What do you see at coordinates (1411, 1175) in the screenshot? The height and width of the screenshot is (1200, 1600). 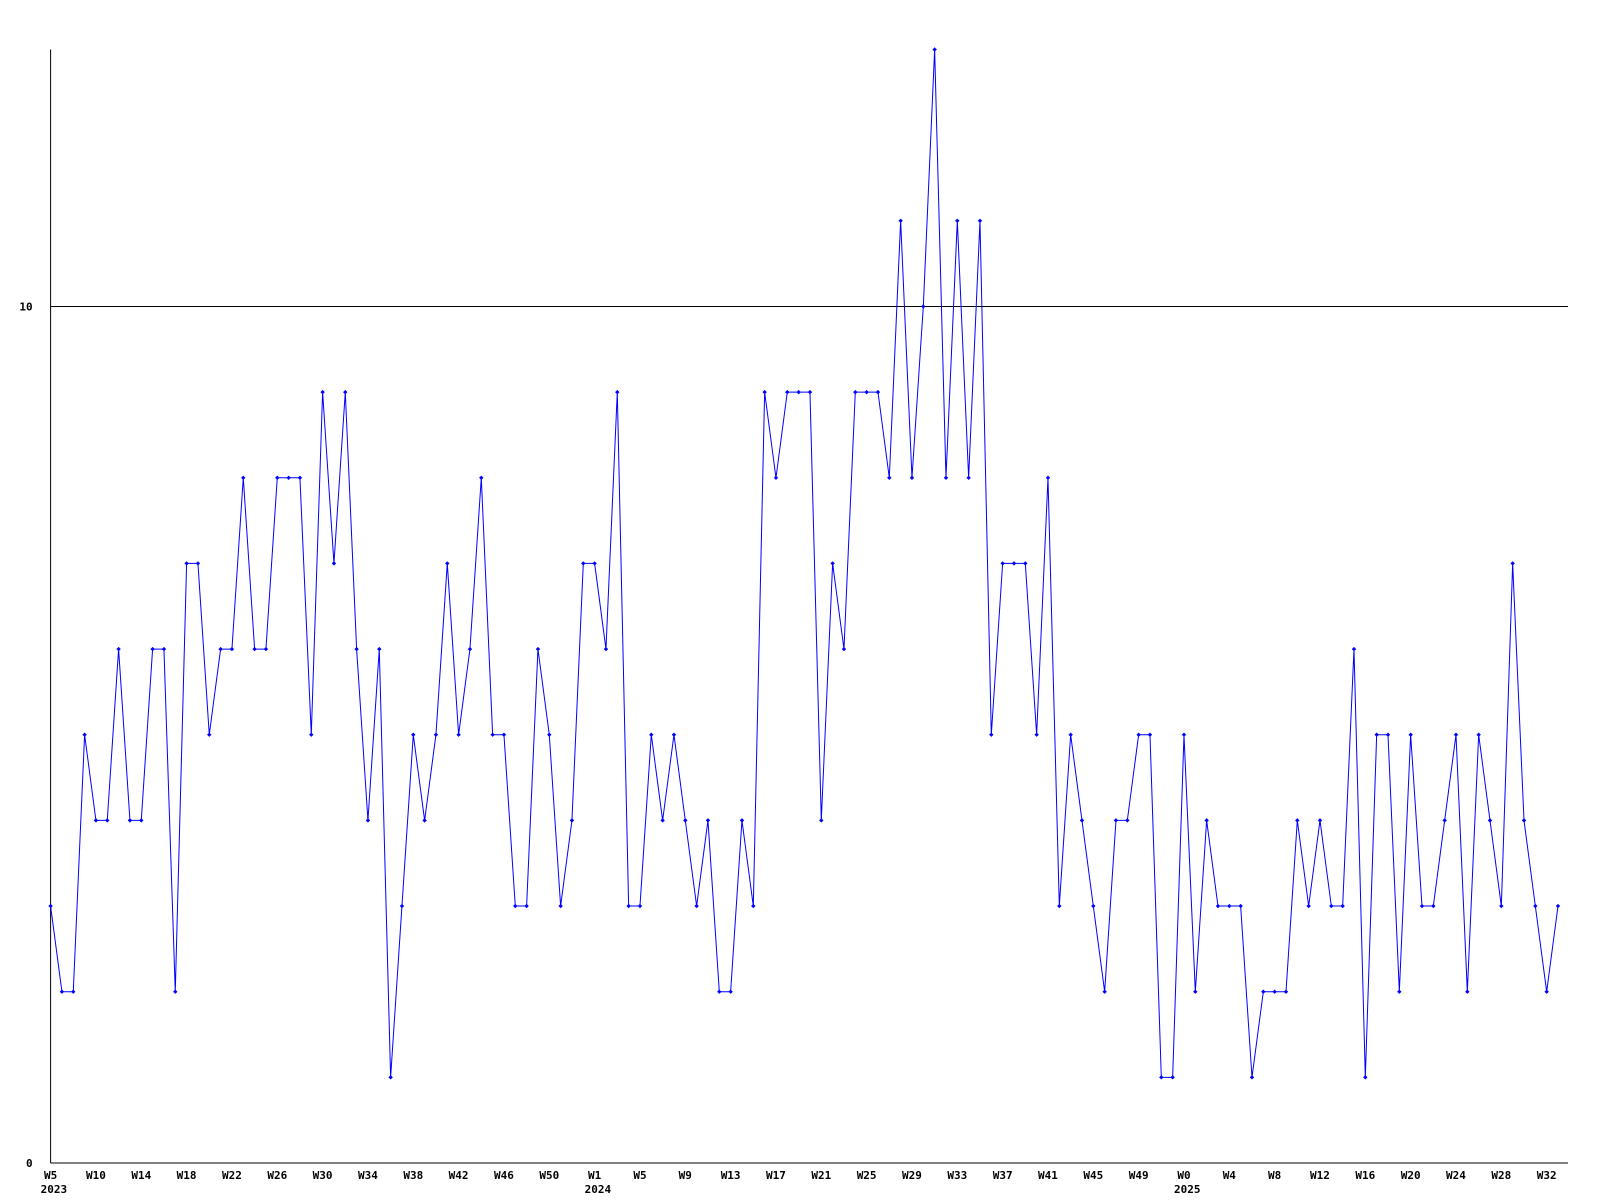 I see `x-tick-label: W20` at bounding box center [1411, 1175].